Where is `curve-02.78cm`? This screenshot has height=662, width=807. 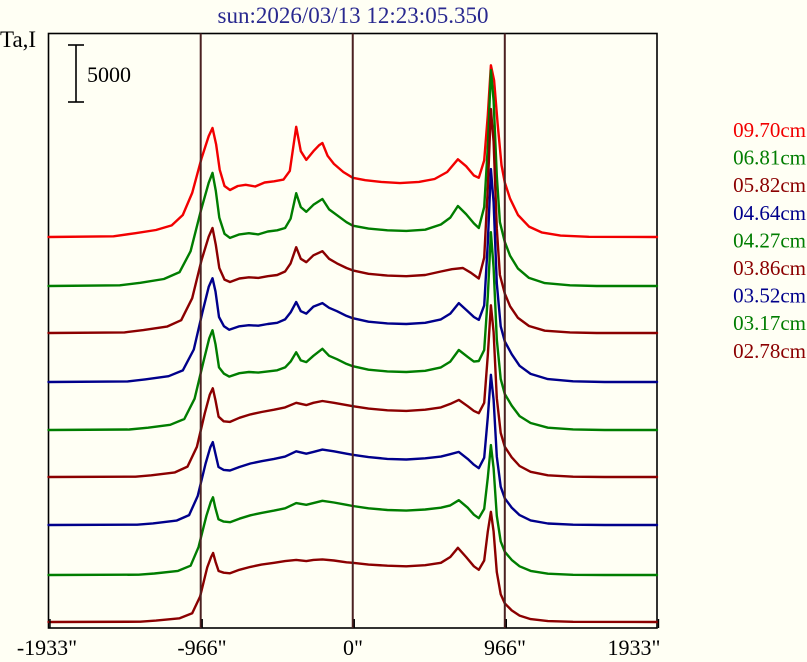
curve-02.78cm is located at coordinates (353, 567).